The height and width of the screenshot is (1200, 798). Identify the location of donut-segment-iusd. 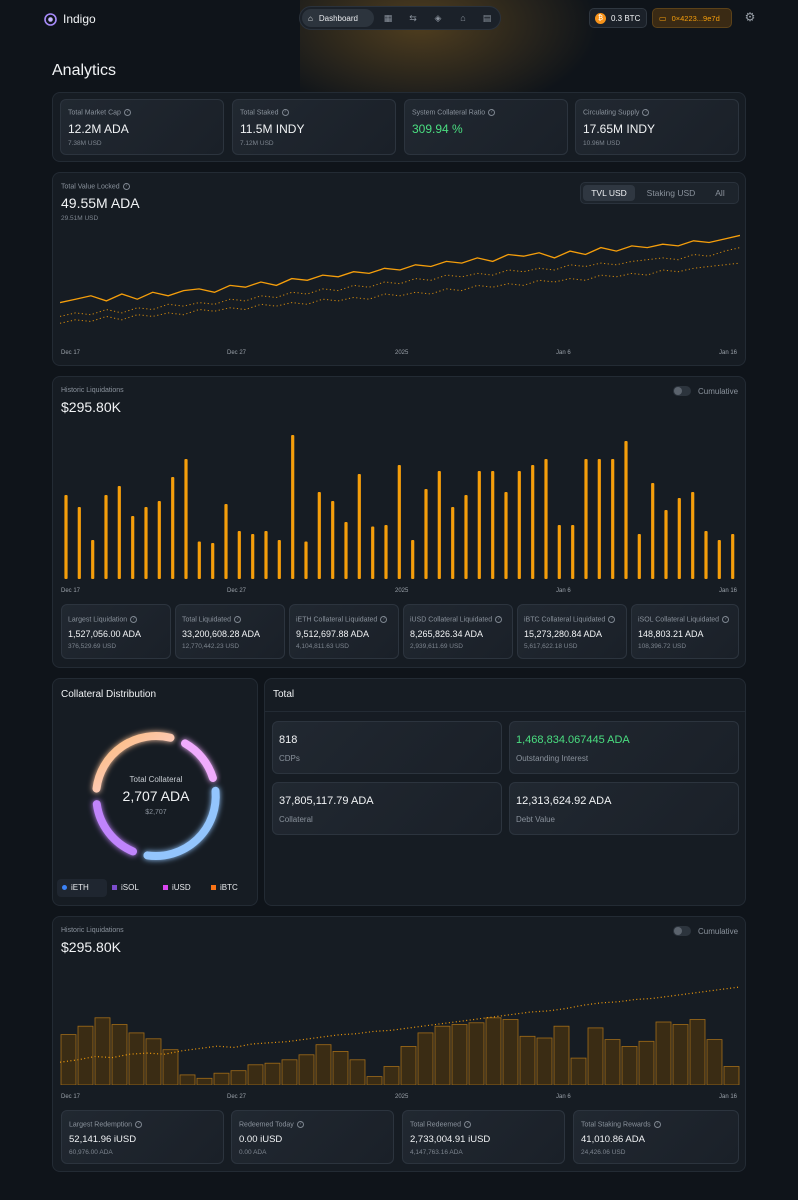
(199, 760).